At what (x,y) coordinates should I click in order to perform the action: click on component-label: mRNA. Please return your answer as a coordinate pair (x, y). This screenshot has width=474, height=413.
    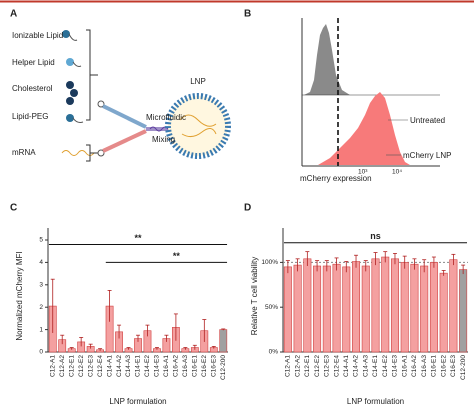
    Looking at the image, I should click on (24, 152).